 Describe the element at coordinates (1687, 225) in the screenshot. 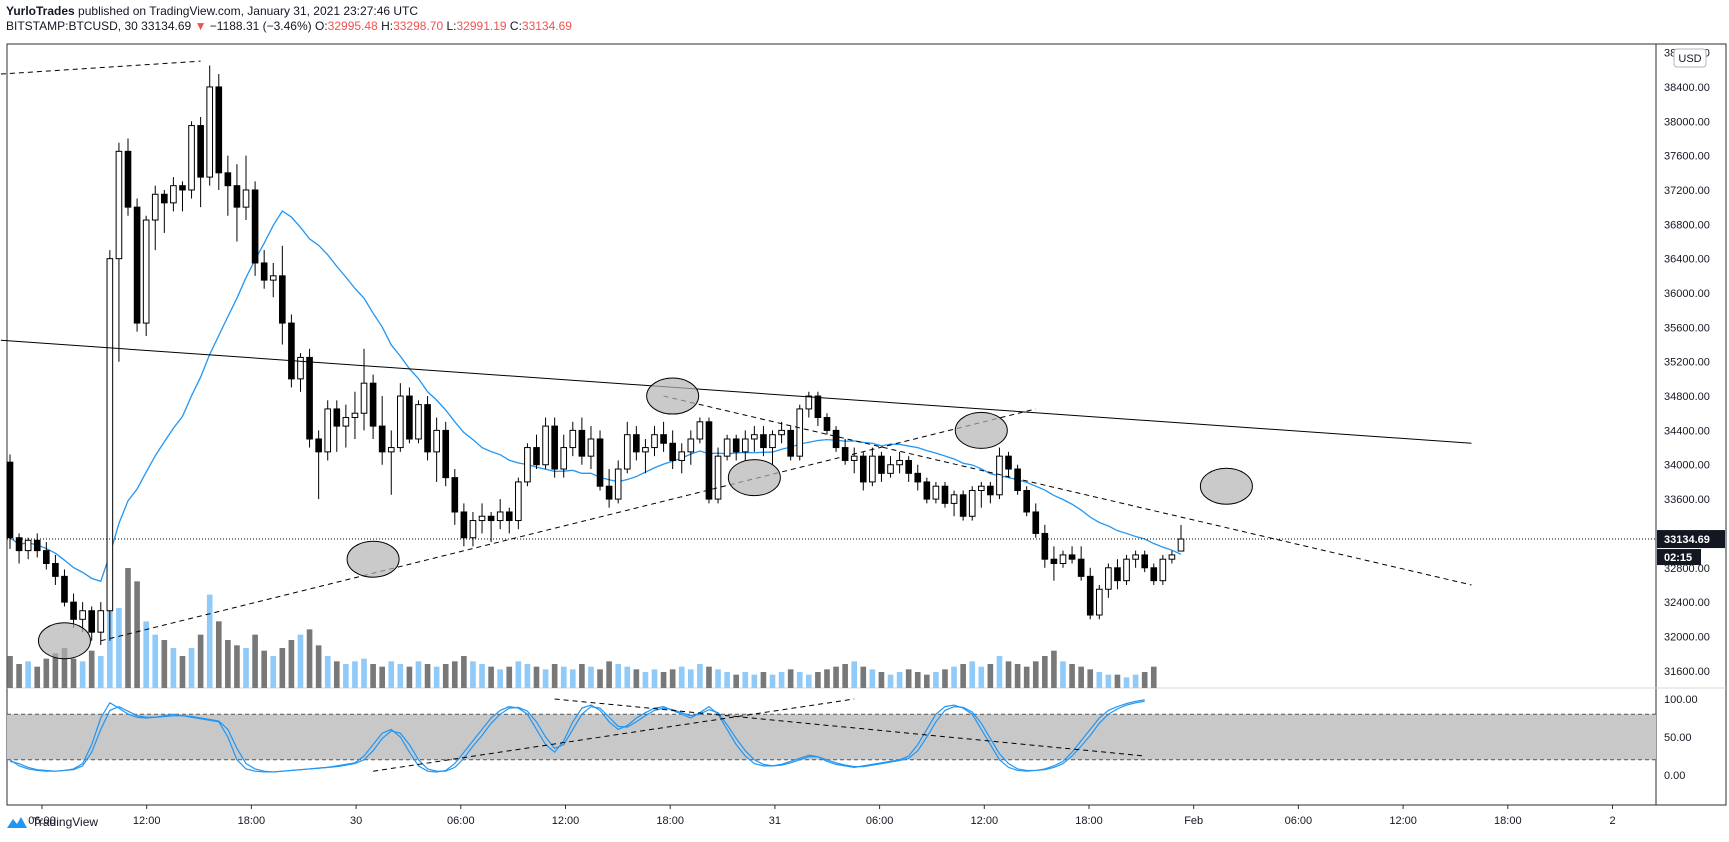

I see `price-tick-label: 36800.00` at that location.